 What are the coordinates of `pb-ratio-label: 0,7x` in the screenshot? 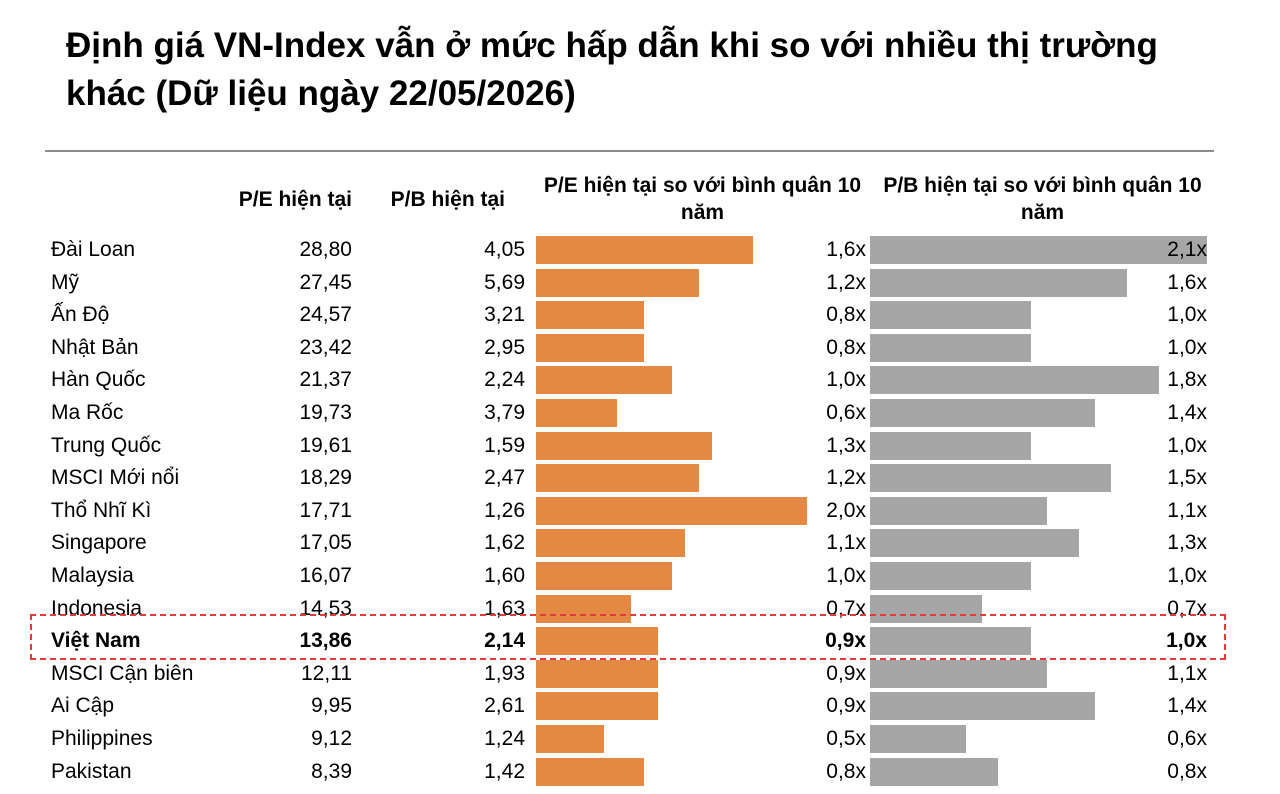 It's located at (1187, 608).